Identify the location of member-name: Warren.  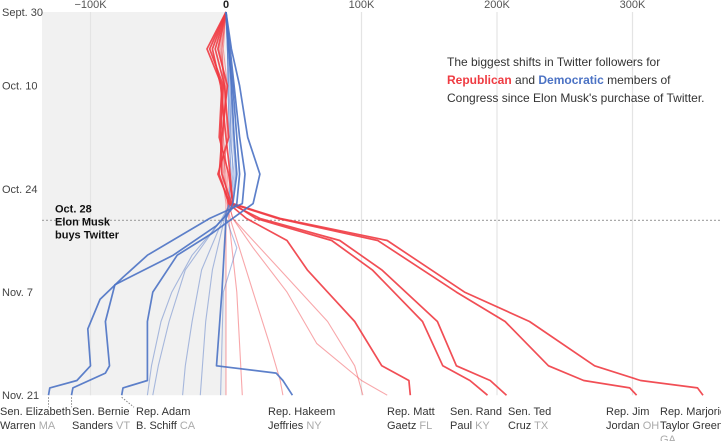
(18, 426).